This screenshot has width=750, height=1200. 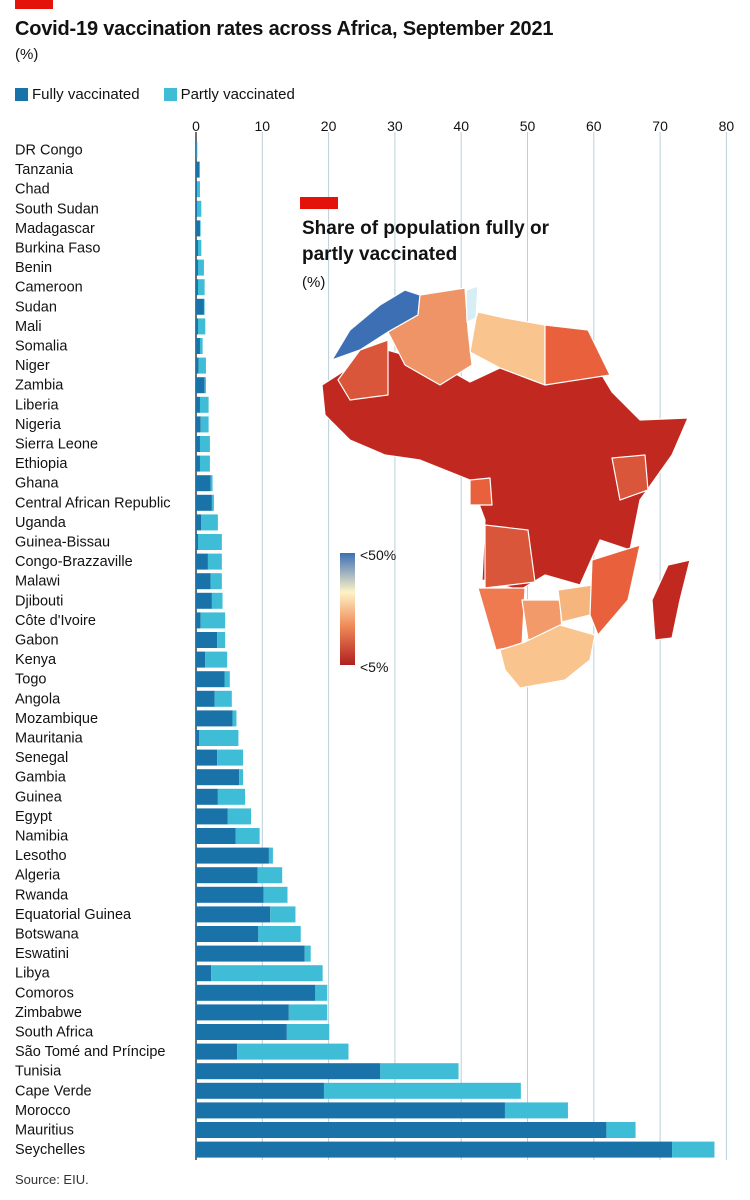 What do you see at coordinates (395, 126) in the screenshot?
I see `x-tick-label-30: 30` at bounding box center [395, 126].